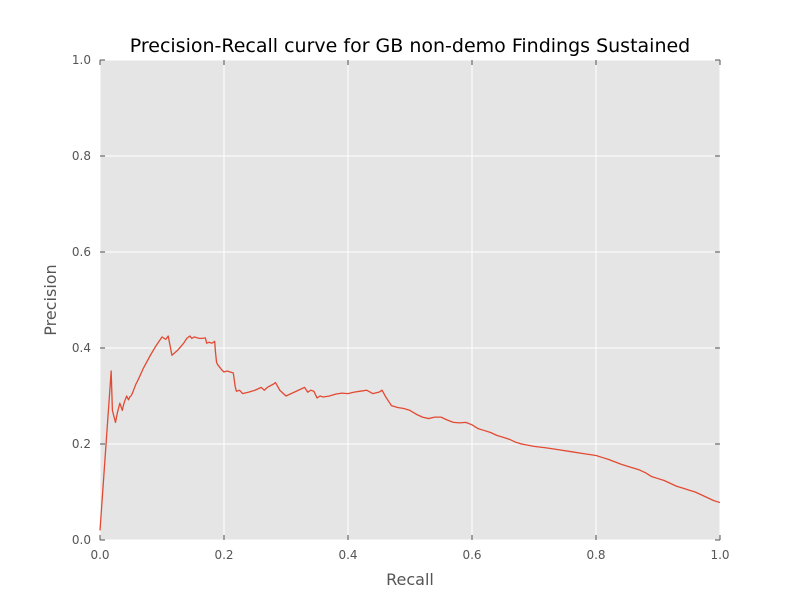  What do you see at coordinates (81, 444) in the screenshot?
I see `y-tick-label: 0.2` at bounding box center [81, 444].